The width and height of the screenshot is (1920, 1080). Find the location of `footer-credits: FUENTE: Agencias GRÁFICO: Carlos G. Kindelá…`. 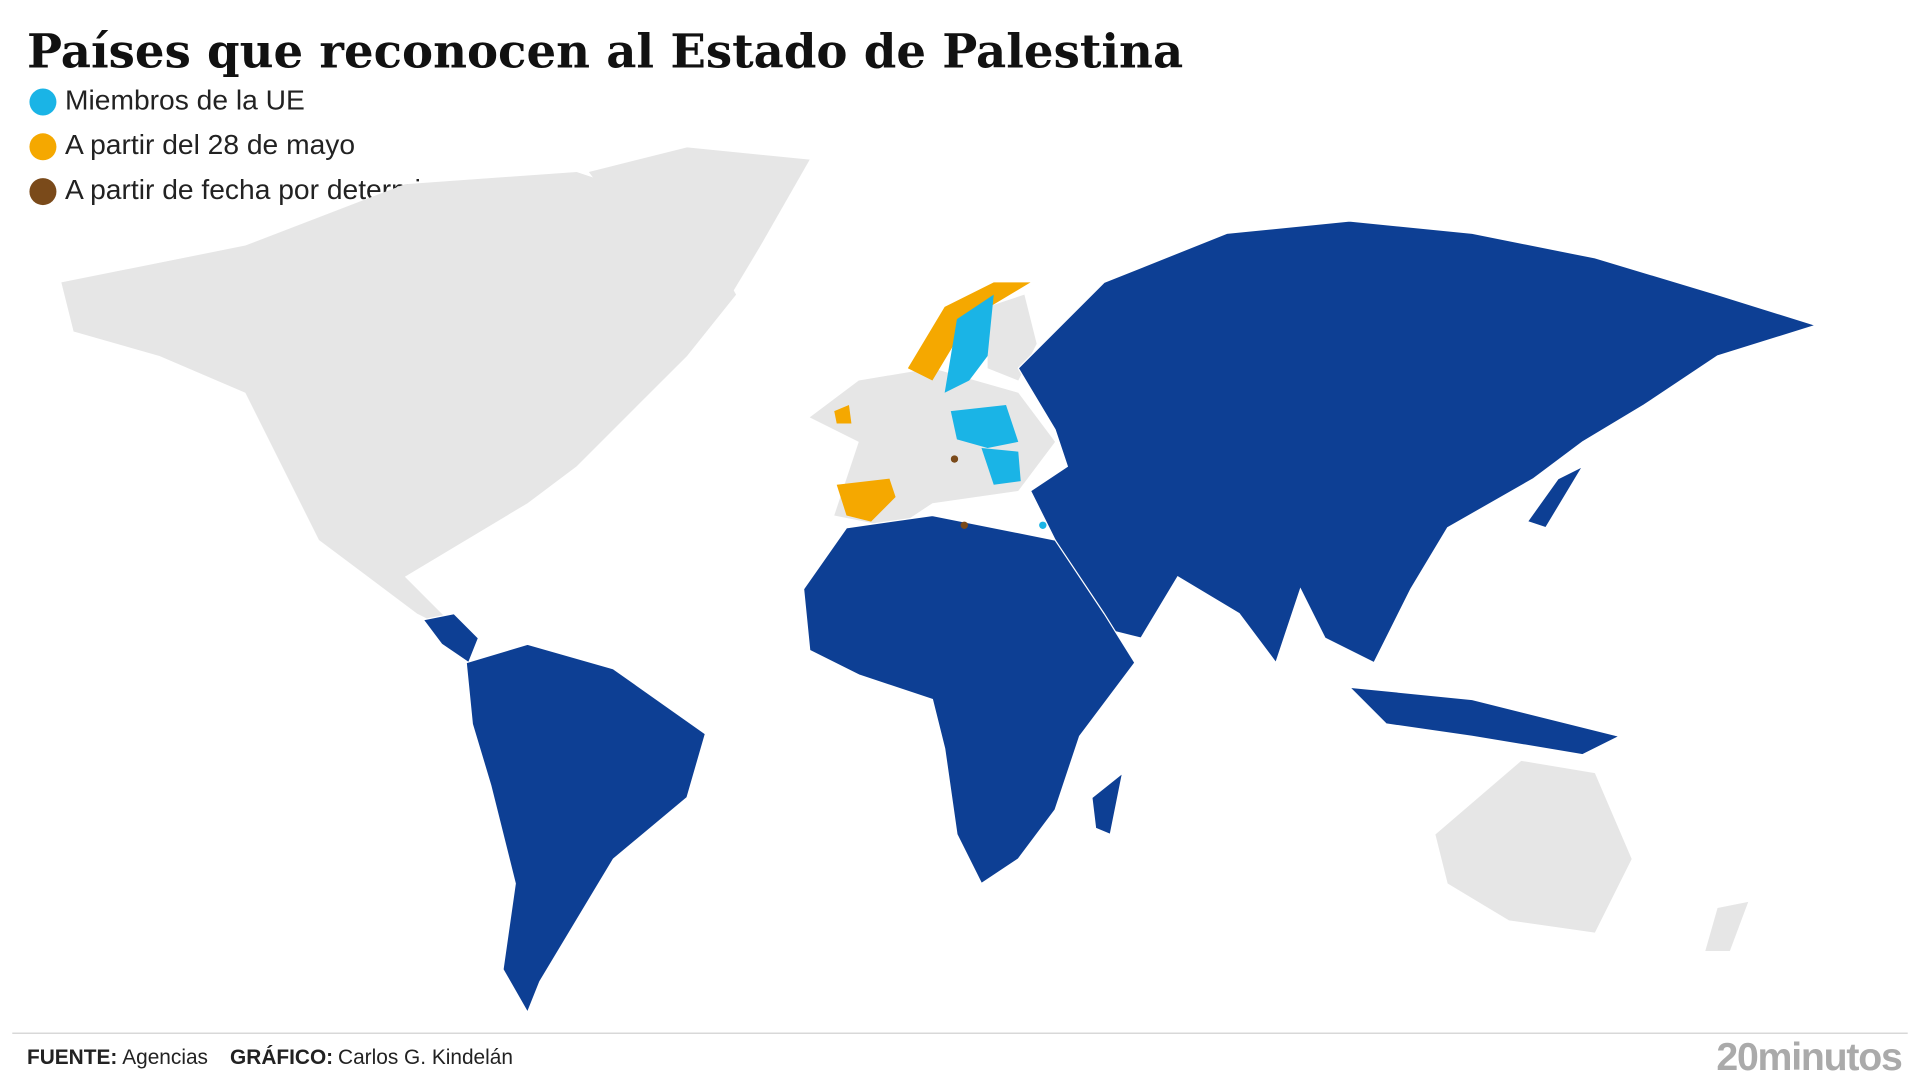

footer-credits: FUENTE: Agencias GRÁFICO: Carlos G. Kindelá… is located at coordinates (270, 1057).